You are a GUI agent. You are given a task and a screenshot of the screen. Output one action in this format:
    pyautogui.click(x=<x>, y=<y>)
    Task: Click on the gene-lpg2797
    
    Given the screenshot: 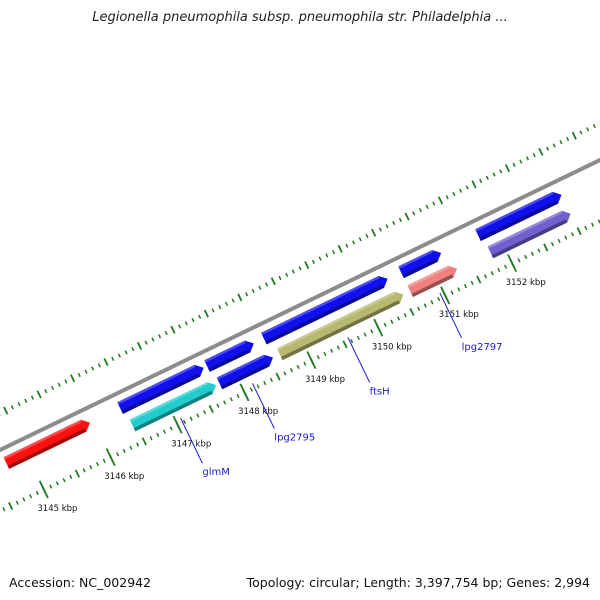 What is the action you would take?
    pyautogui.click(x=432, y=281)
    